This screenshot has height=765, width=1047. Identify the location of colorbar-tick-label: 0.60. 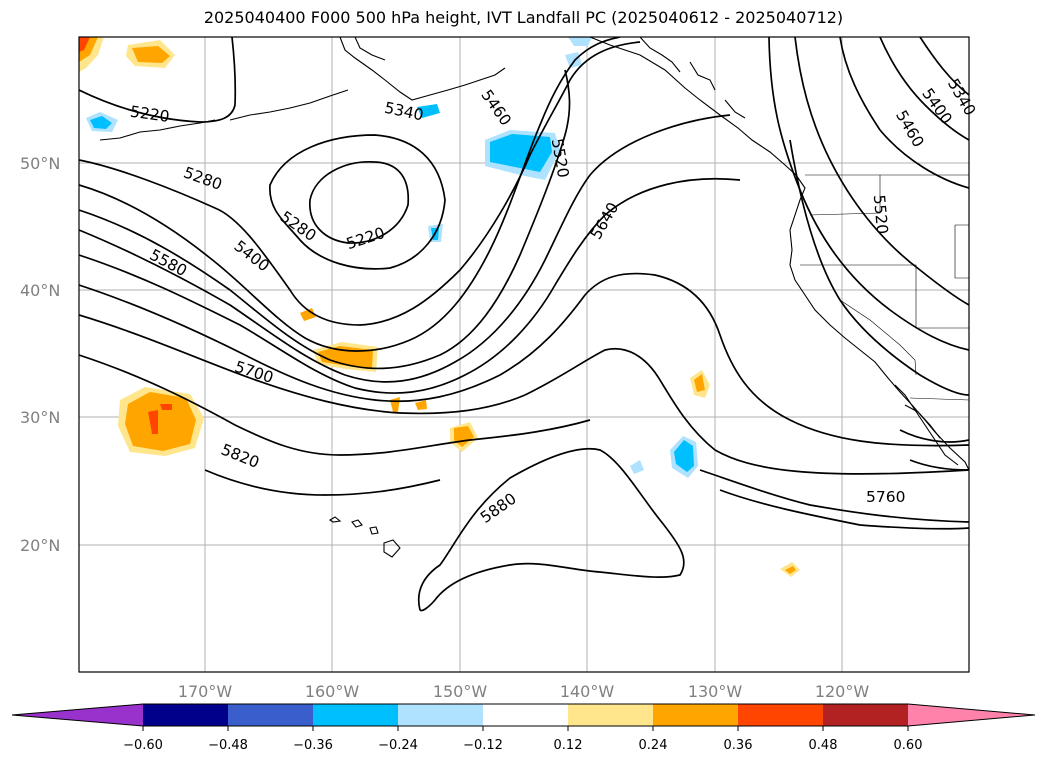
(908, 745).